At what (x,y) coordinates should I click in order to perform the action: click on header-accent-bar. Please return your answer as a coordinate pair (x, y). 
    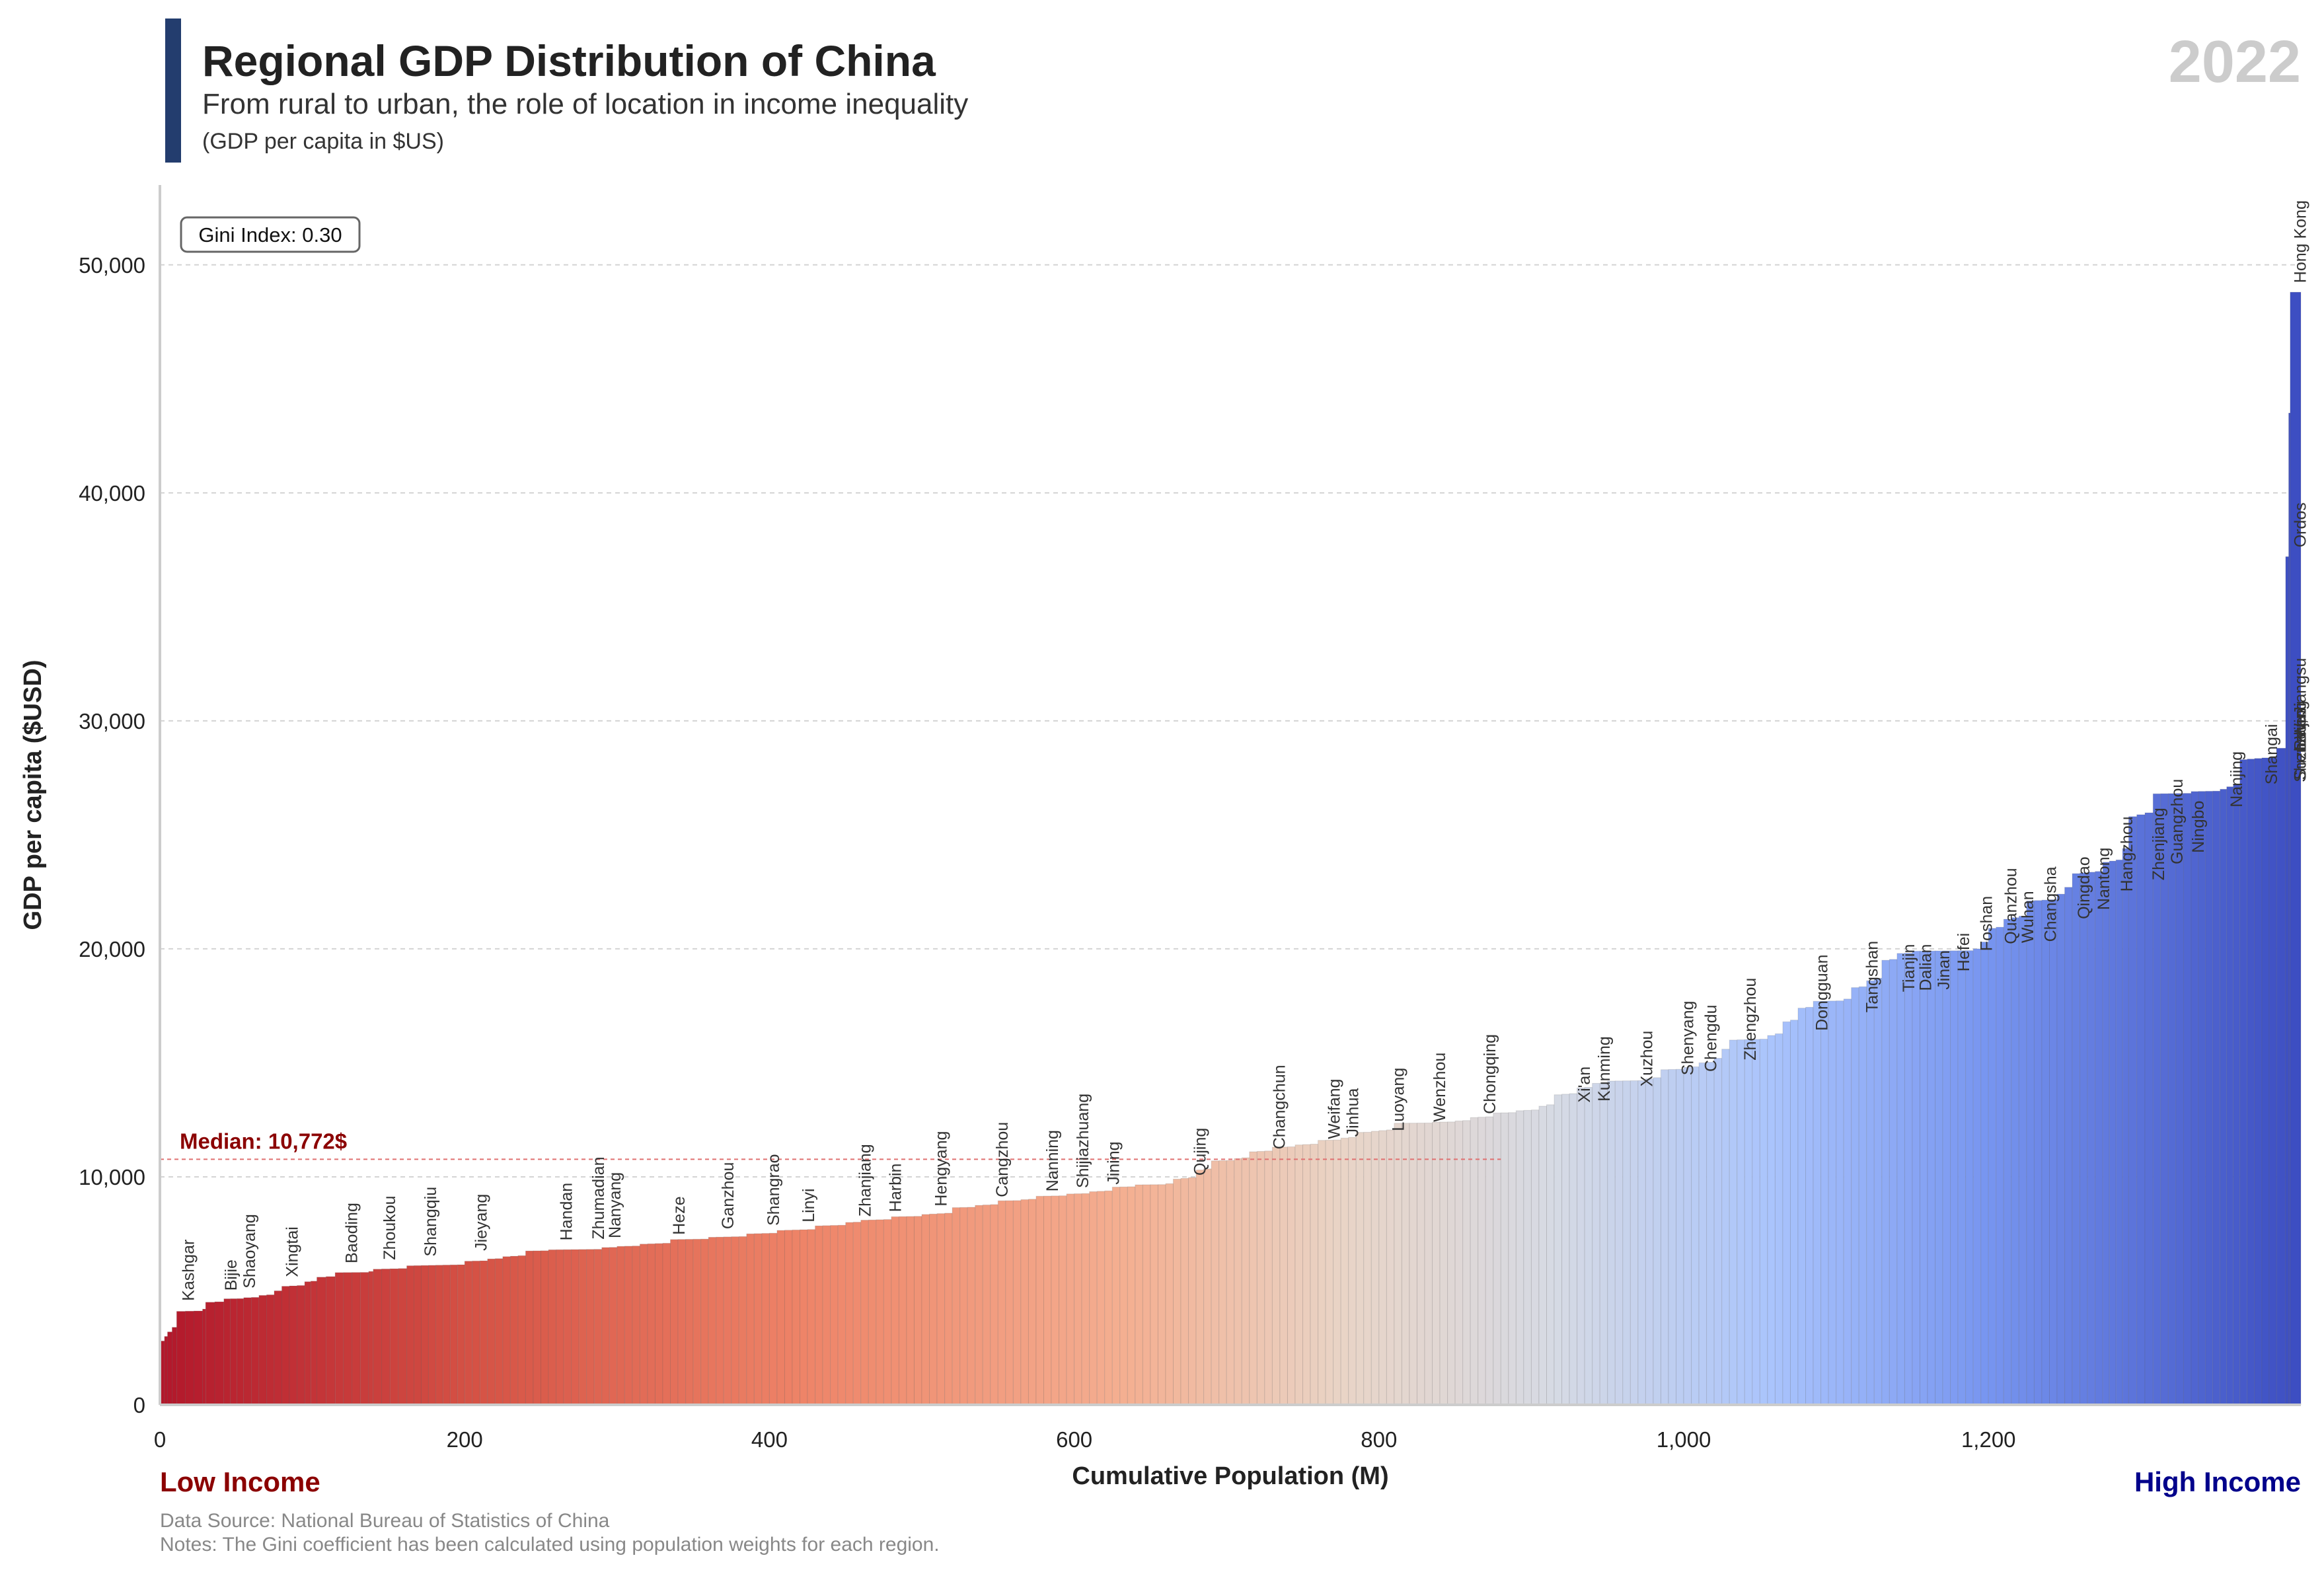
    Looking at the image, I should click on (173, 91).